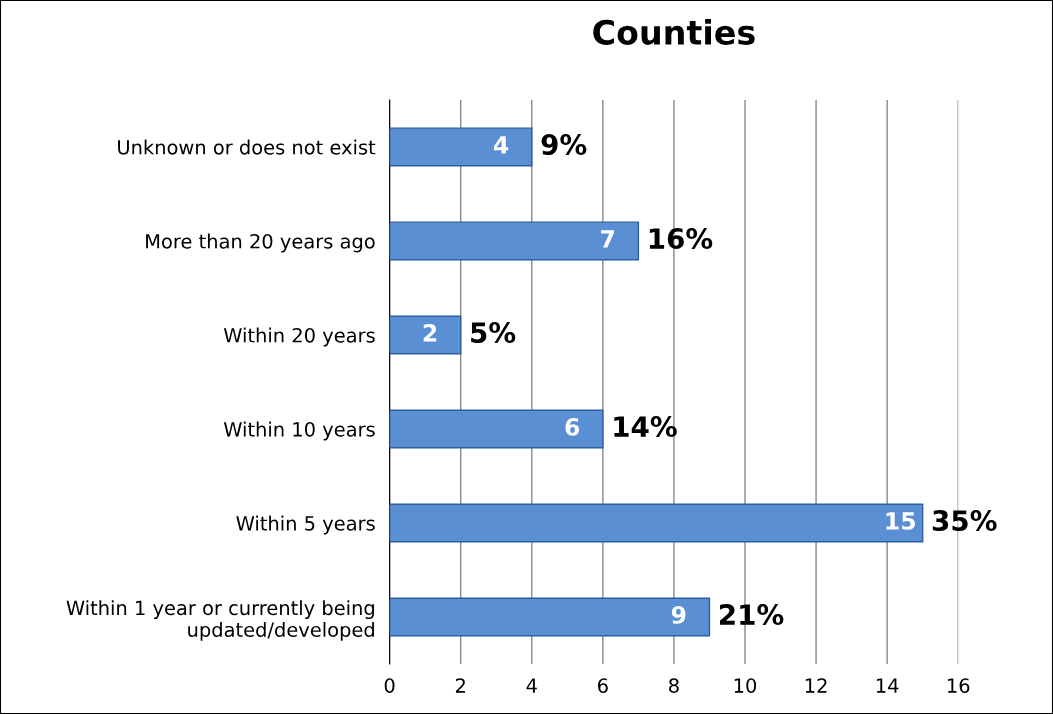  What do you see at coordinates (645, 427) in the screenshot?
I see `annotation: 14%` at bounding box center [645, 427].